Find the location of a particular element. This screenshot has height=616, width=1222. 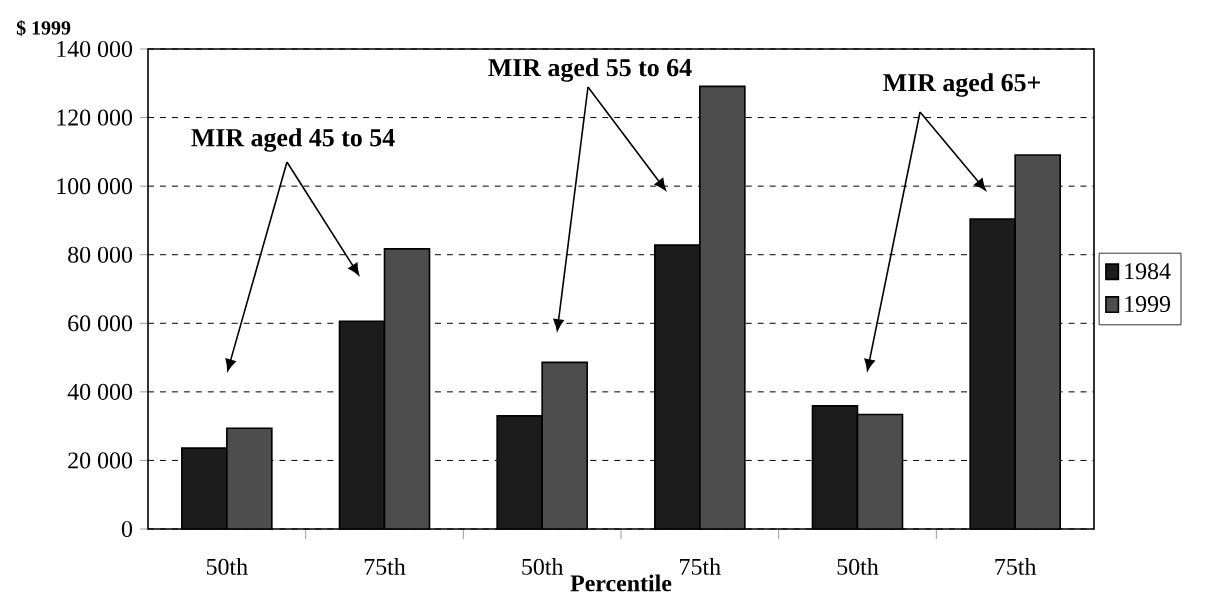

y-tick-label: 60 000 is located at coordinates (100, 323).